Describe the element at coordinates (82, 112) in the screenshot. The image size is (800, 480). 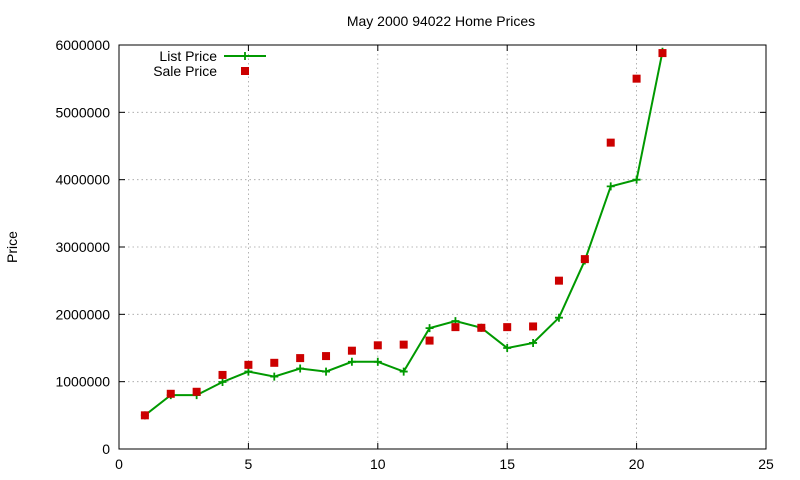
I see `y-tick-label: 5000000` at that location.